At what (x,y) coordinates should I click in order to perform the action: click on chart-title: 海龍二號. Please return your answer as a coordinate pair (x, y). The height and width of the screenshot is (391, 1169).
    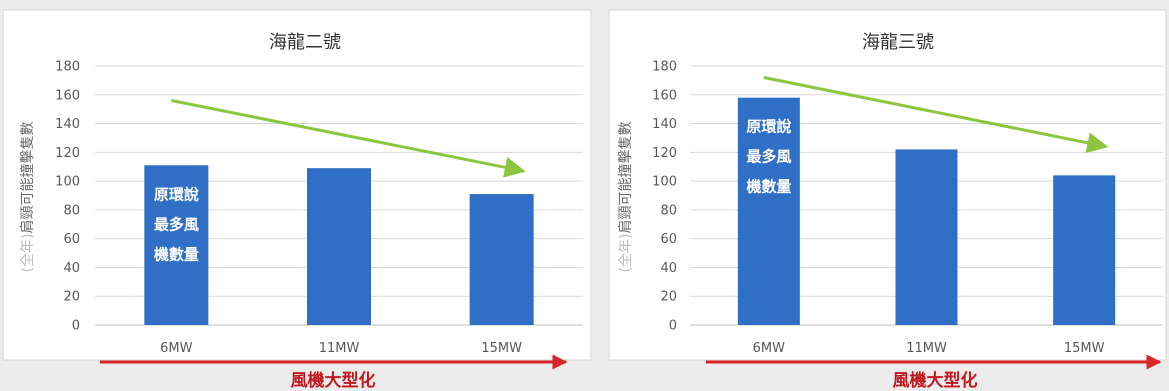
    Looking at the image, I should click on (305, 42).